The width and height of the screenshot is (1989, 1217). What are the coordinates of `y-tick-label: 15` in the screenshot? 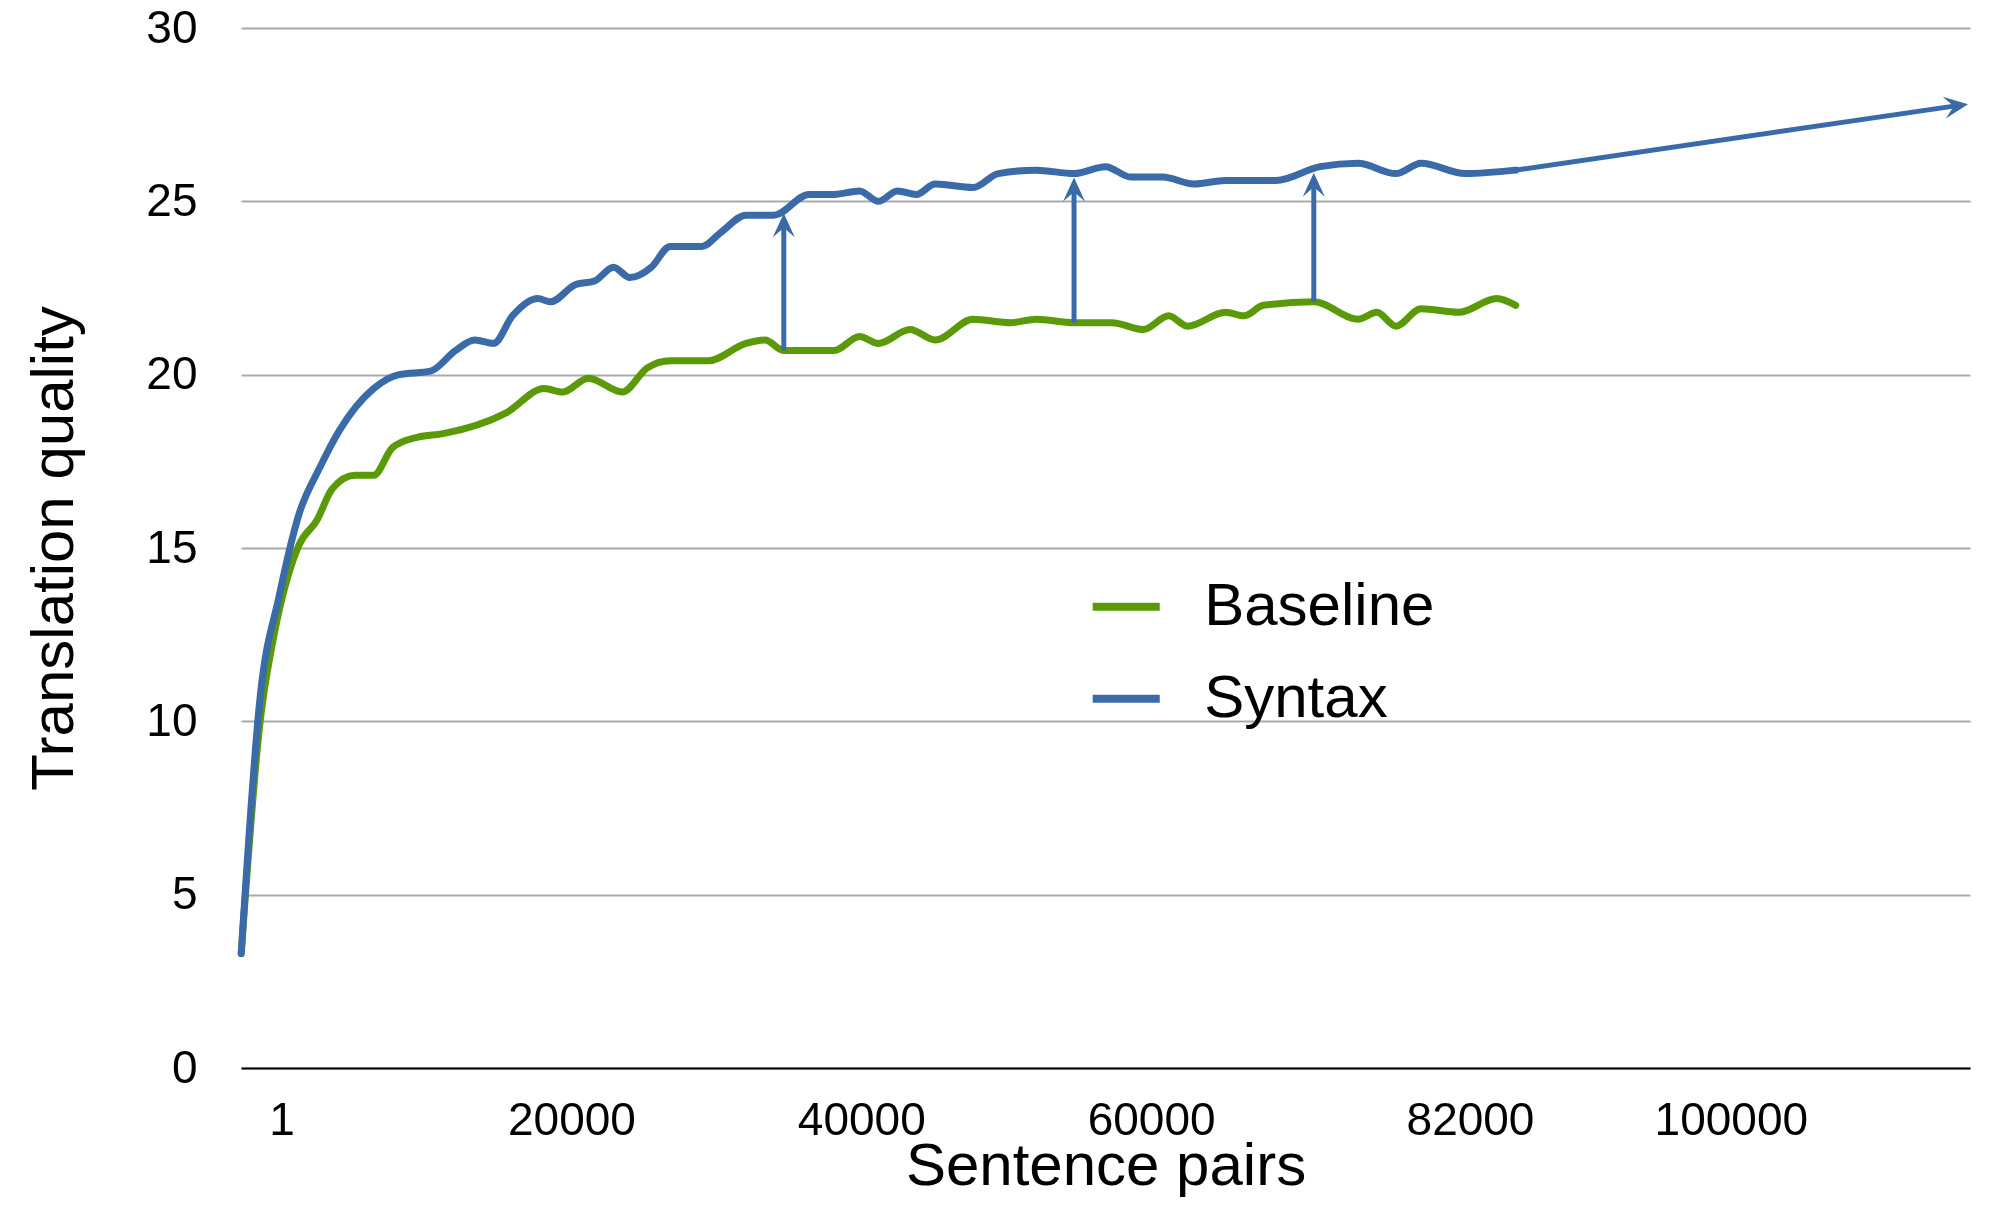 It's located at (172, 546).